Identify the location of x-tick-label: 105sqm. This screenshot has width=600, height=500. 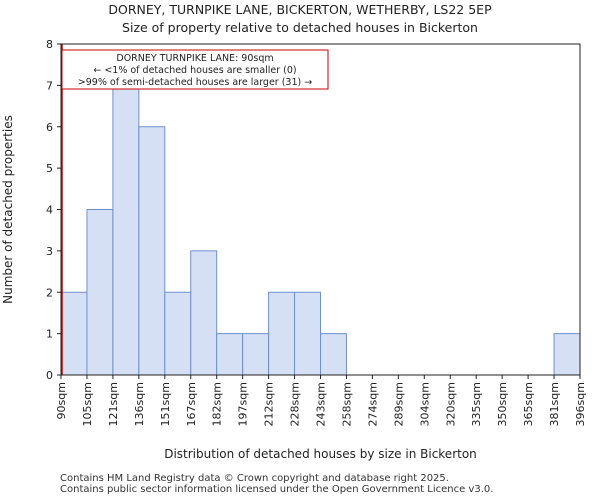
(87, 404).